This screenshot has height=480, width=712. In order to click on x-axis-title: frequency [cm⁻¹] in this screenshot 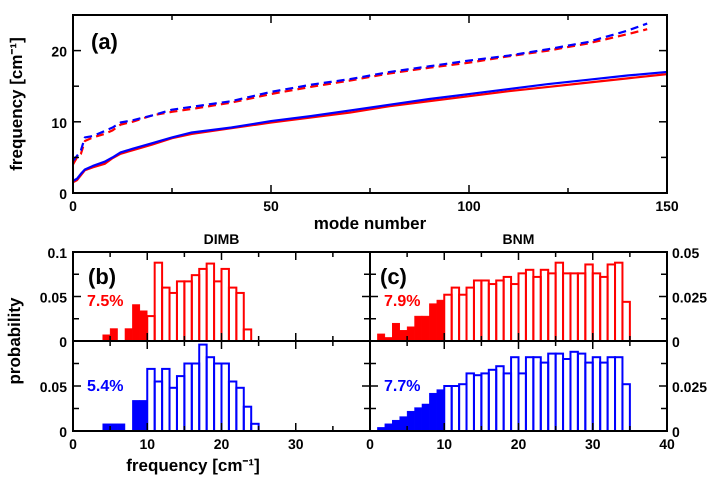, I will do `click(193, 465)`.